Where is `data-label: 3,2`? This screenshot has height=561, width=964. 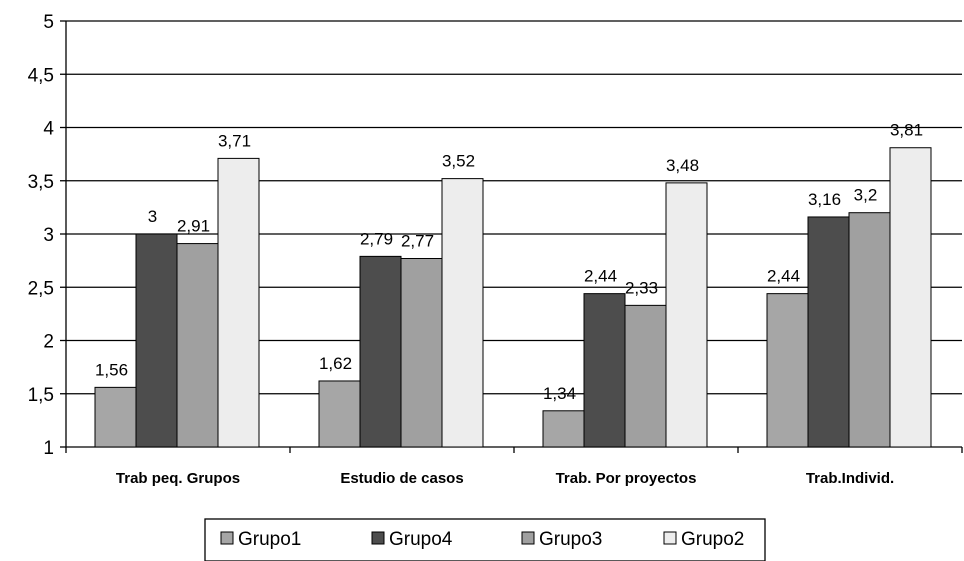
data-label: 3,2 is located at coordinates (866, 195).